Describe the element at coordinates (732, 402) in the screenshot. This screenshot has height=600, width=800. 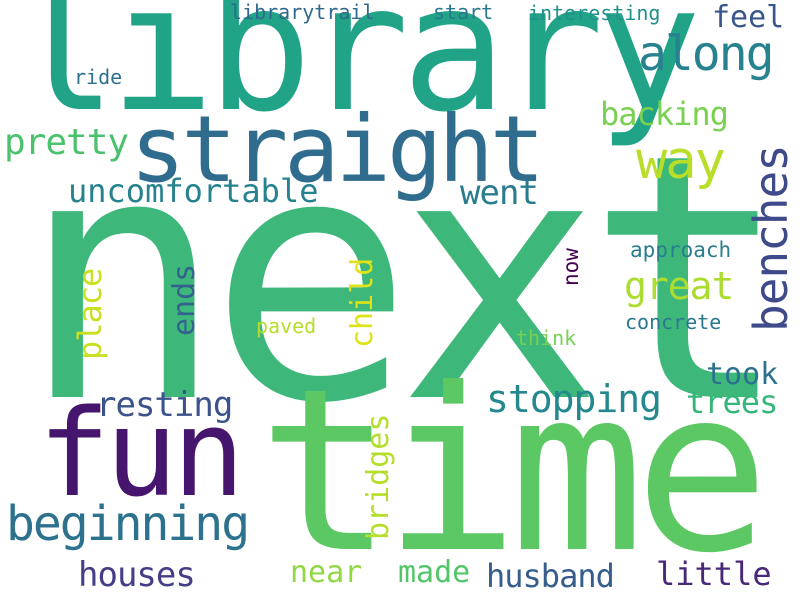
I see `word-trees: trees` at that location.